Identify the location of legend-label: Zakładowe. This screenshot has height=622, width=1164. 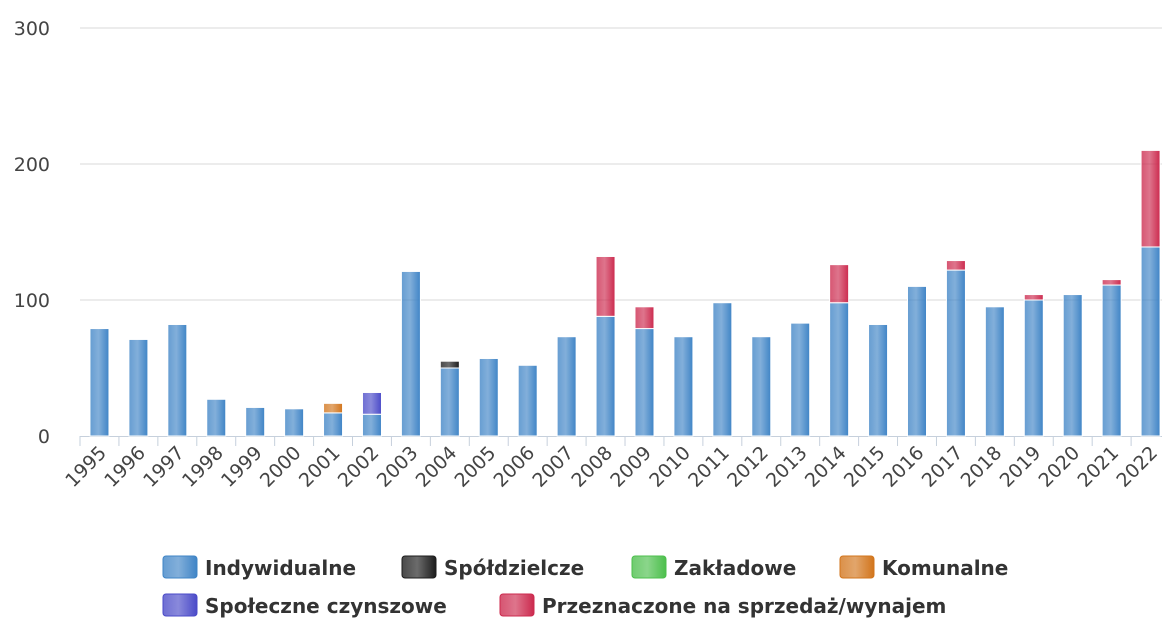
(735, 568).